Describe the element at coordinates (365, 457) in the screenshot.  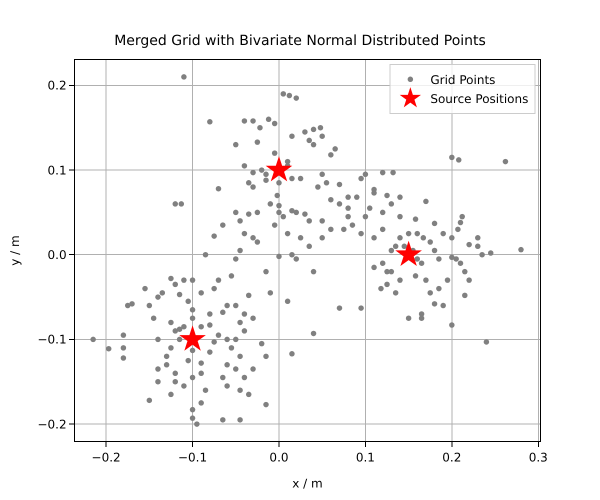
I see `x-tick-label: 0.1` at that location.